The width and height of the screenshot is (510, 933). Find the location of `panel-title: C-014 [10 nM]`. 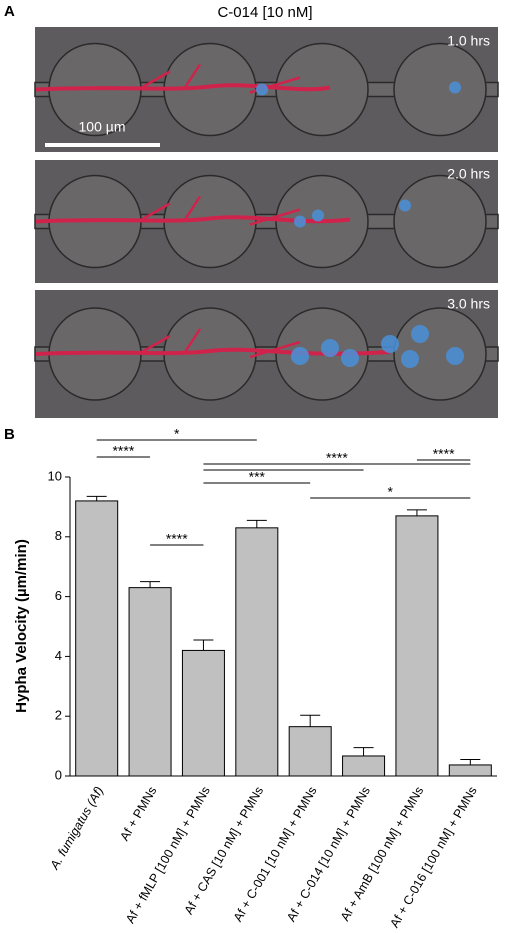

panel-title: C-014 [10 nM] is located at coordinates (264, 12).